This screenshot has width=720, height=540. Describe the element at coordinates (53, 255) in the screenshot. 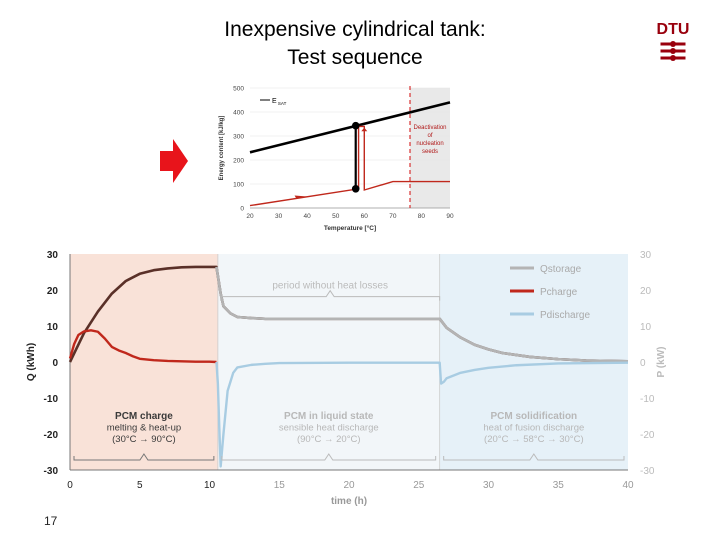

I see `y-tick-label-left: 30` at that location.